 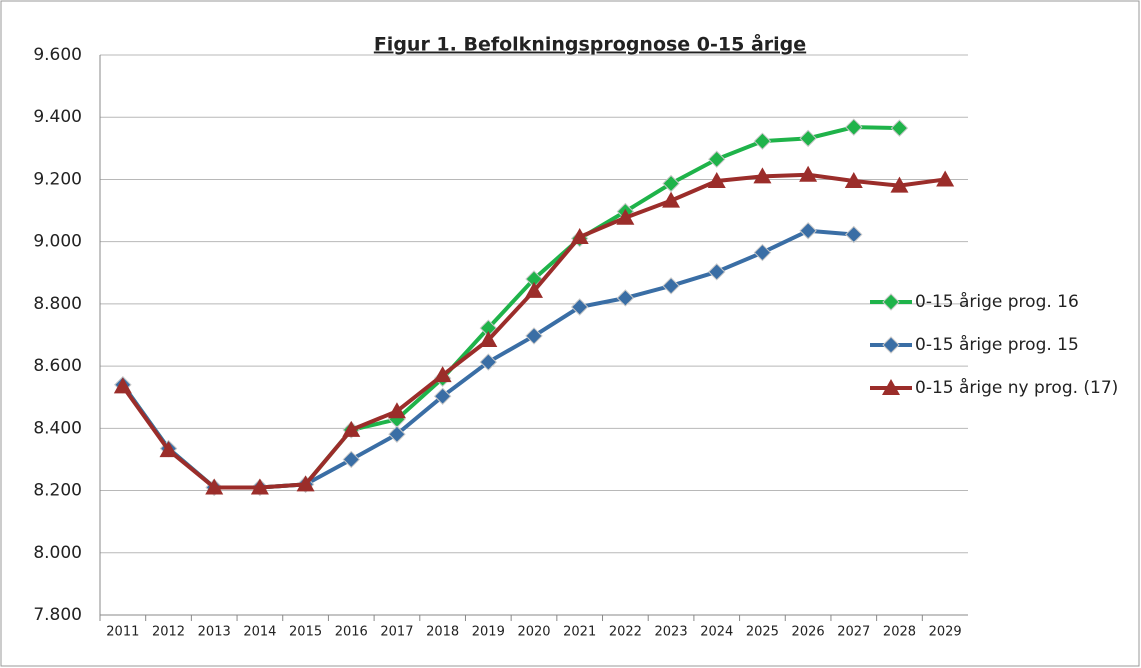 I want to click on legend-label: 0-15 årige prog. 15, so click(x=997, y=344).